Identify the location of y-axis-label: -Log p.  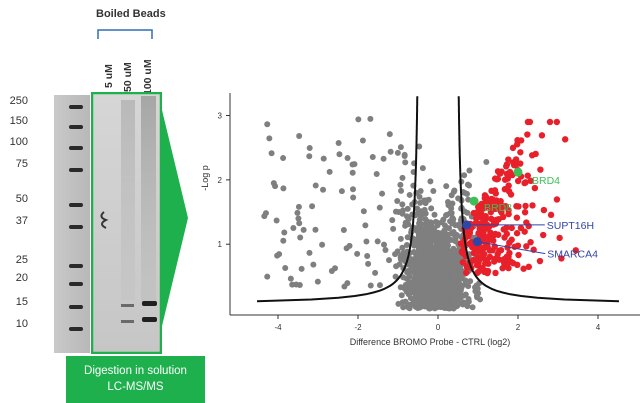
(205, 178).